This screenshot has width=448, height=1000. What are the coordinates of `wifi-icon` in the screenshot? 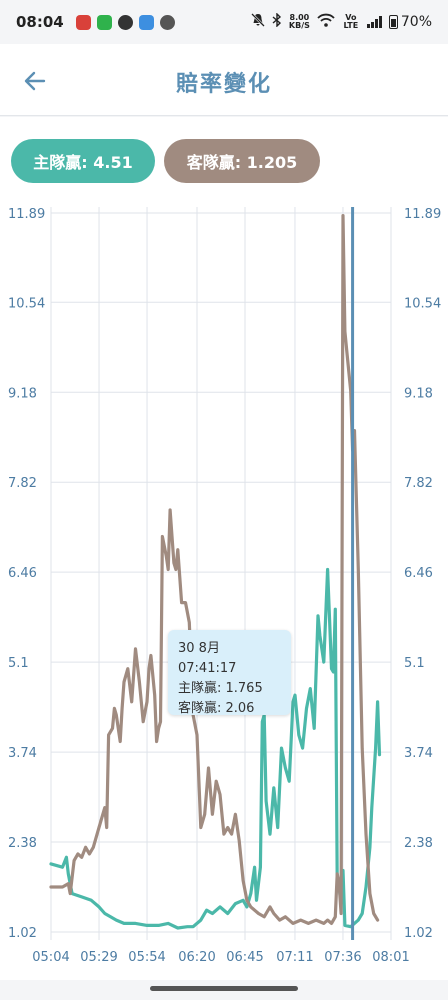 It's located at (326, 22).